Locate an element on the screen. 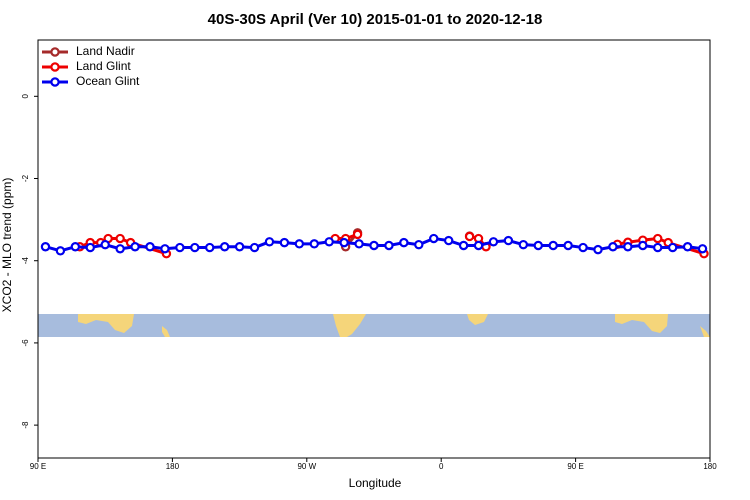  y-axis-label: XCO2 - MLO trend (ppm) is located at coordinates (7, 245).